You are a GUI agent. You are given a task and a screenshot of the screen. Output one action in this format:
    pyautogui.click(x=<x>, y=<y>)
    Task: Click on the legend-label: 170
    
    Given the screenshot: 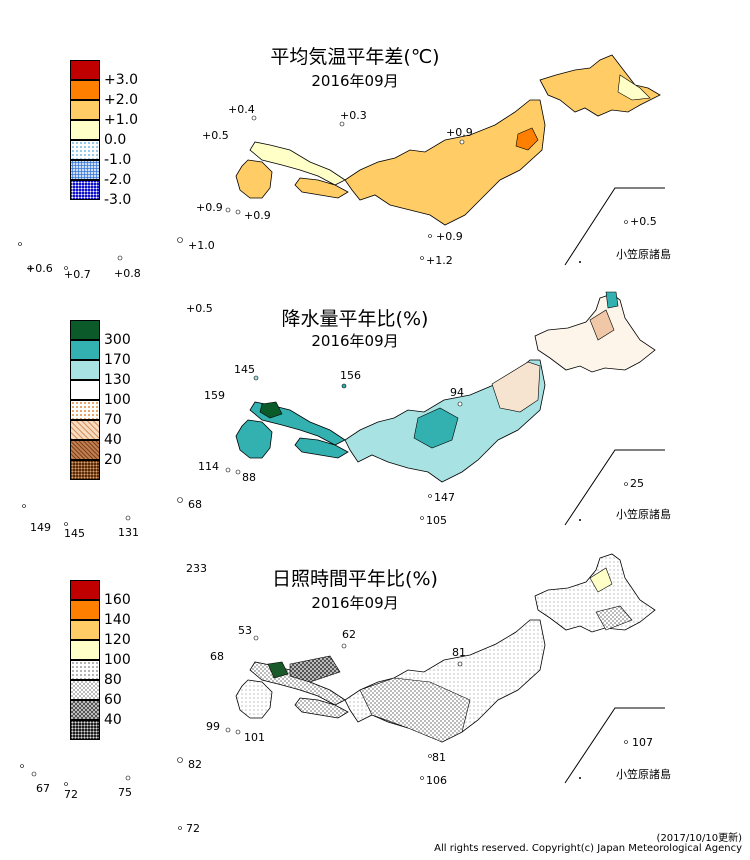 What is the action you would take?
    pyautogui.click(x=117, y=360)
    